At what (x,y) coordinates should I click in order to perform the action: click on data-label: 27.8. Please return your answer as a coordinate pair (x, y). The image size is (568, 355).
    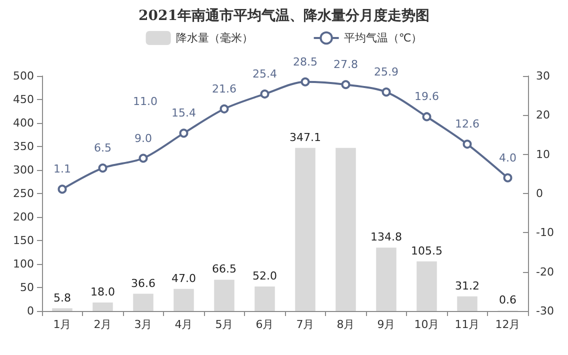
    Looking at the image, I should click on (346, 65).